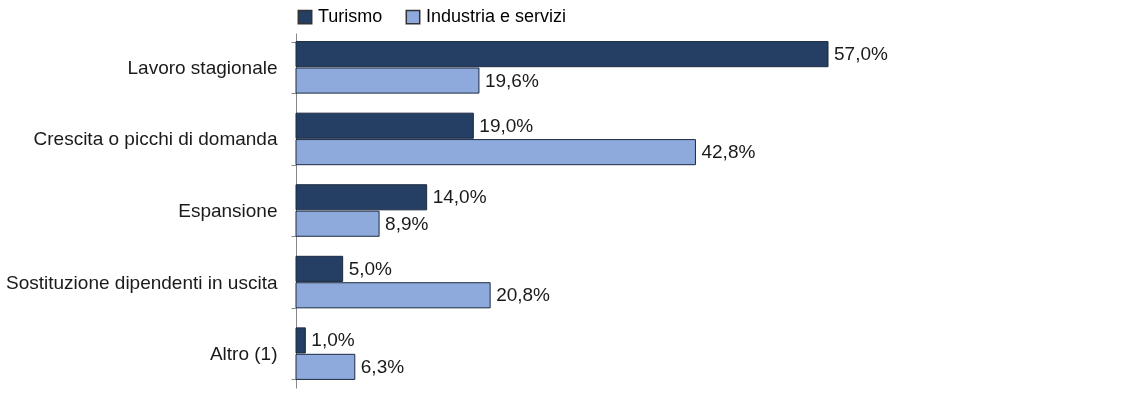 Image resolution: width=1138 pixels, height=418 pixels. Describe the element at coordinates (506, 125) in the screenshot. I see `data-label: 19,0%` at that location.